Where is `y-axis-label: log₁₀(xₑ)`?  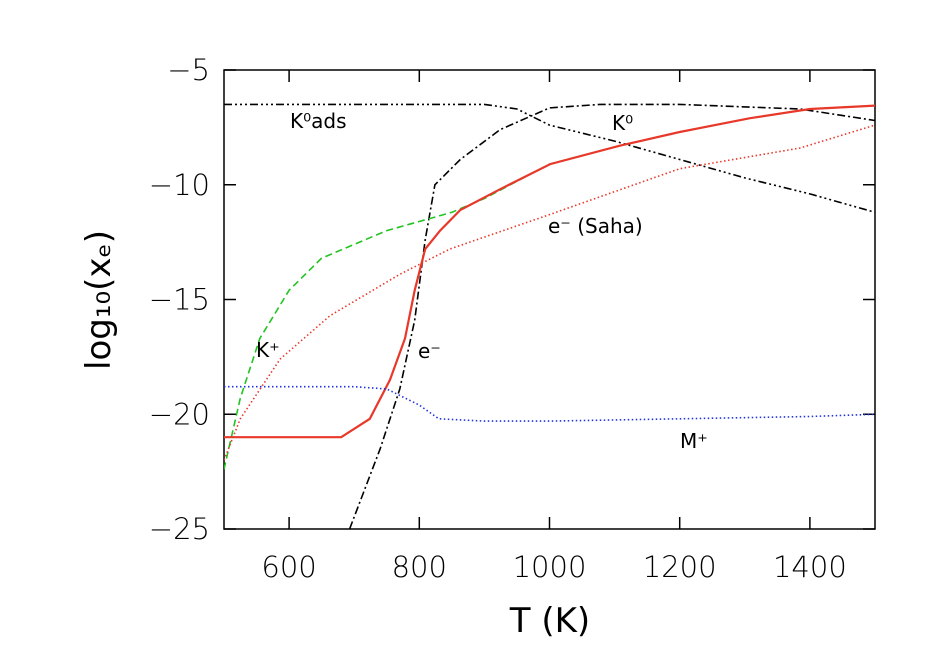
y-axis-label: log₁₀(xₑ) is located at coordinates (99, 300).